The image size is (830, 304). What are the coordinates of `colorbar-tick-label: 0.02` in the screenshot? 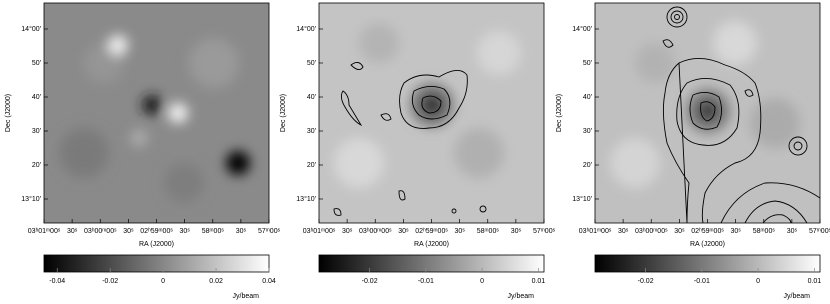 It's located at (216, 281).